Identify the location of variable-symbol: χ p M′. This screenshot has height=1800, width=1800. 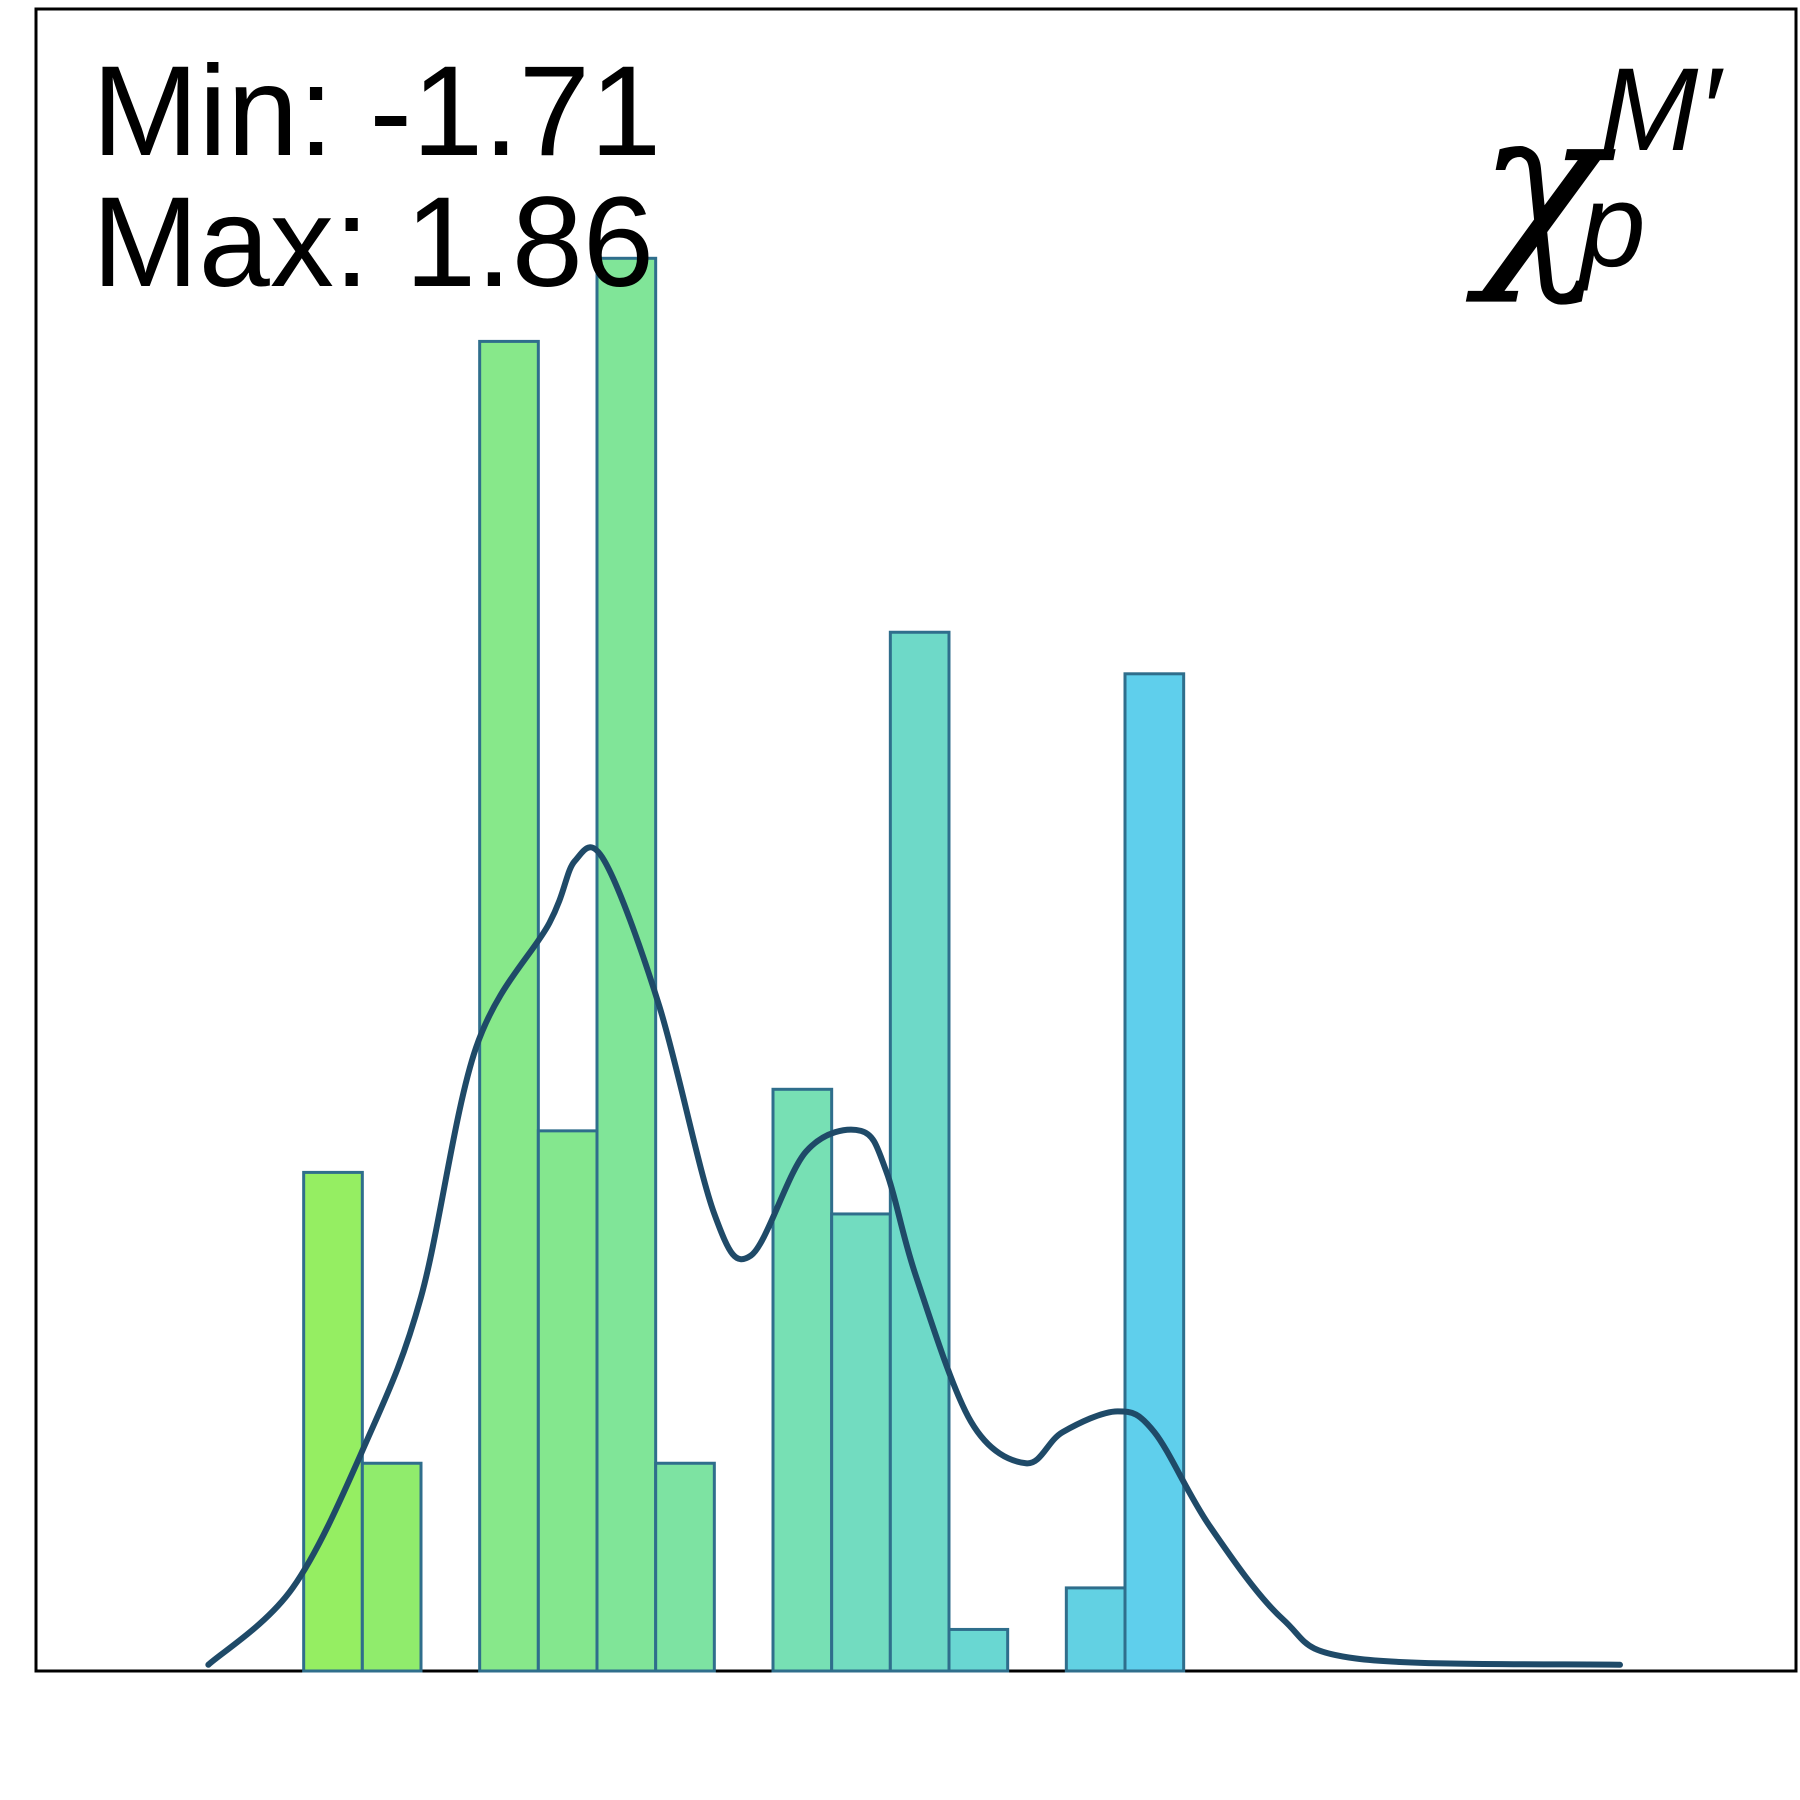
(1594, 176).